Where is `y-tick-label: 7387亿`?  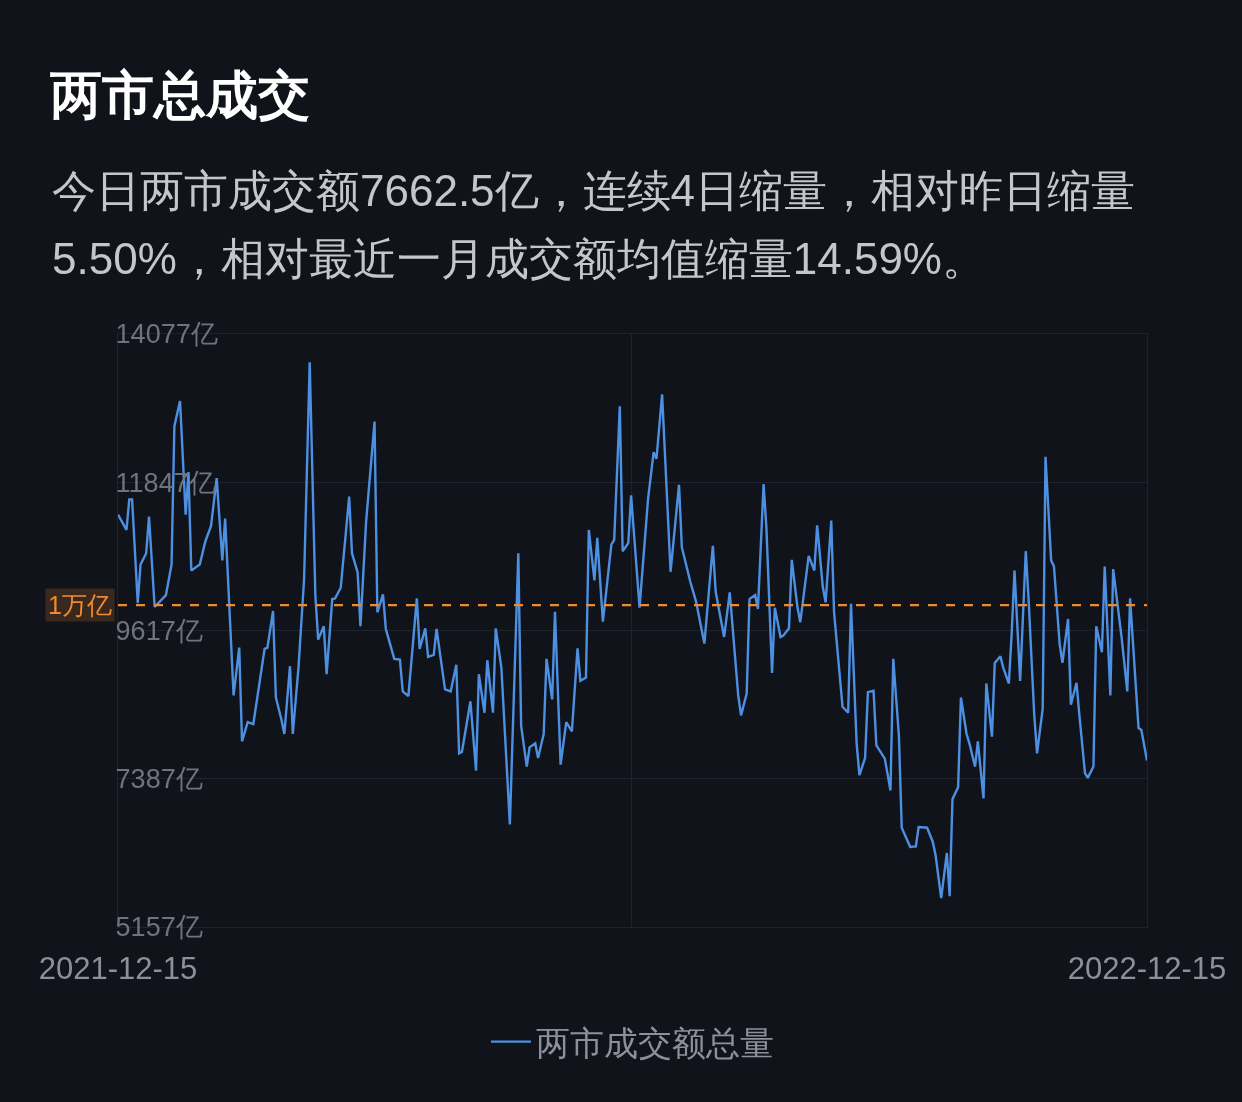 y-tick-label: 7387亿 is located at coordinates (159, 779).